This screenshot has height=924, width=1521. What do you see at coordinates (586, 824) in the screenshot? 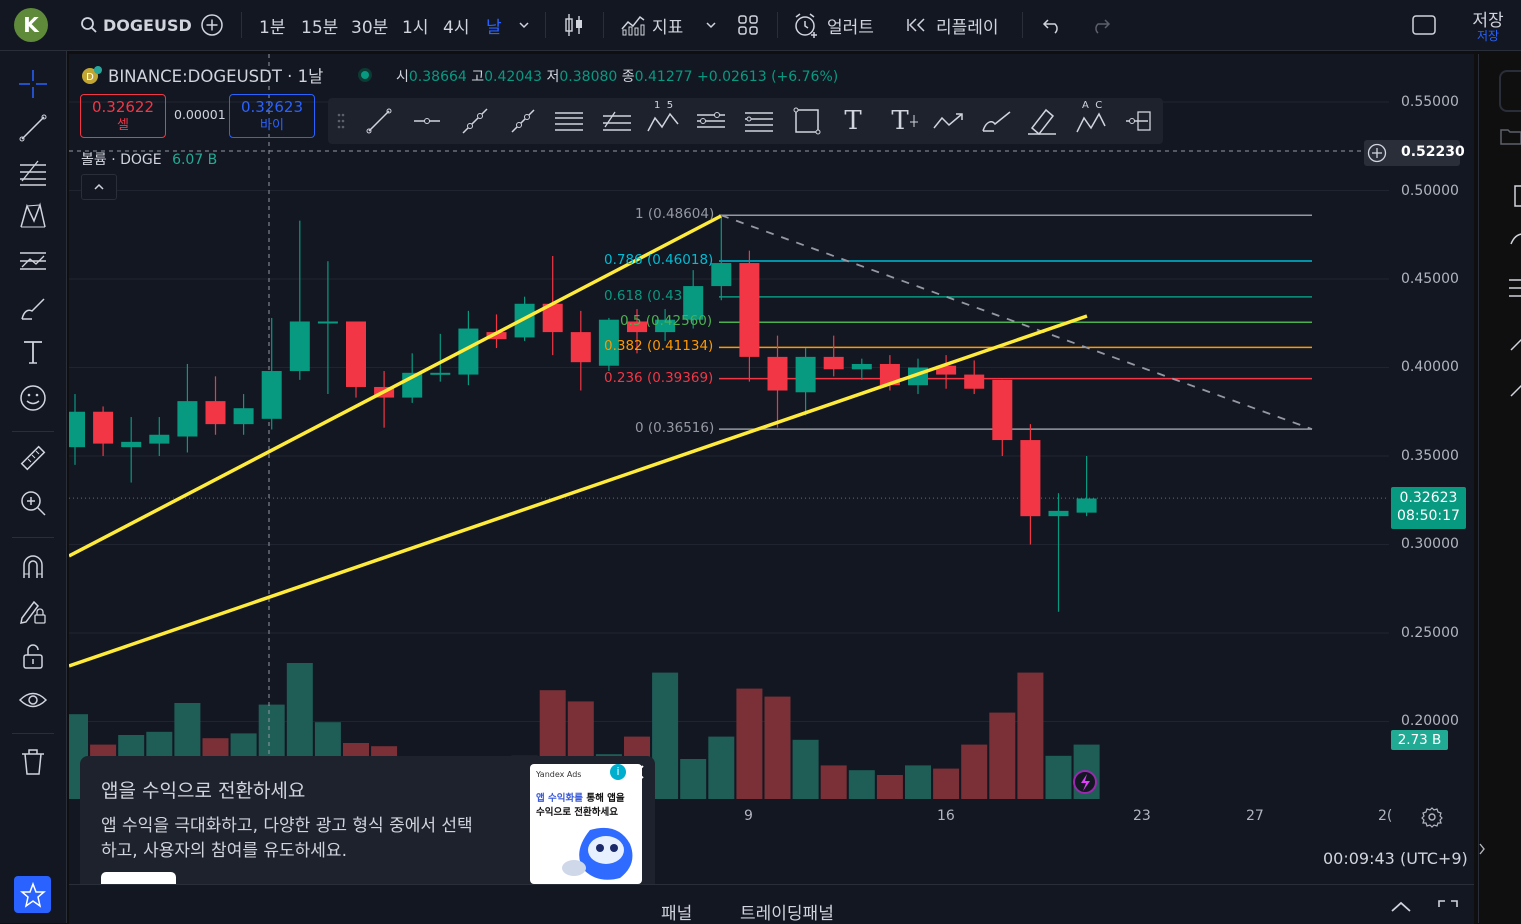
I see `ad-thumbnail: Yandex Ads 앱 수익화를 통해 앱을 수익으로 전환하세요` at bounding box center [586, 824].